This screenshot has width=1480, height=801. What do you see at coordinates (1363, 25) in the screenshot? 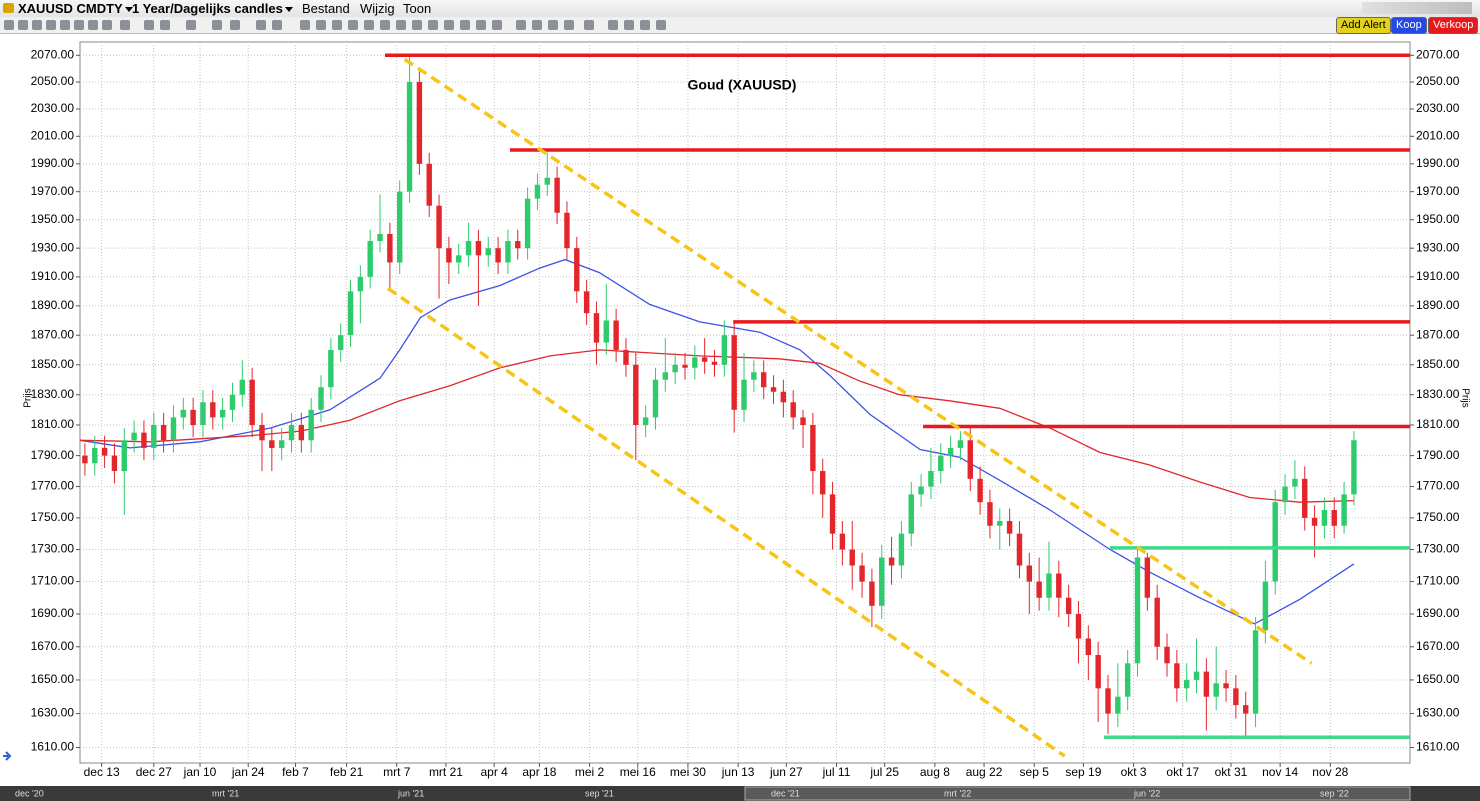
I see `add-alert-button: Add Alert` at bounding box center [1363, 25].